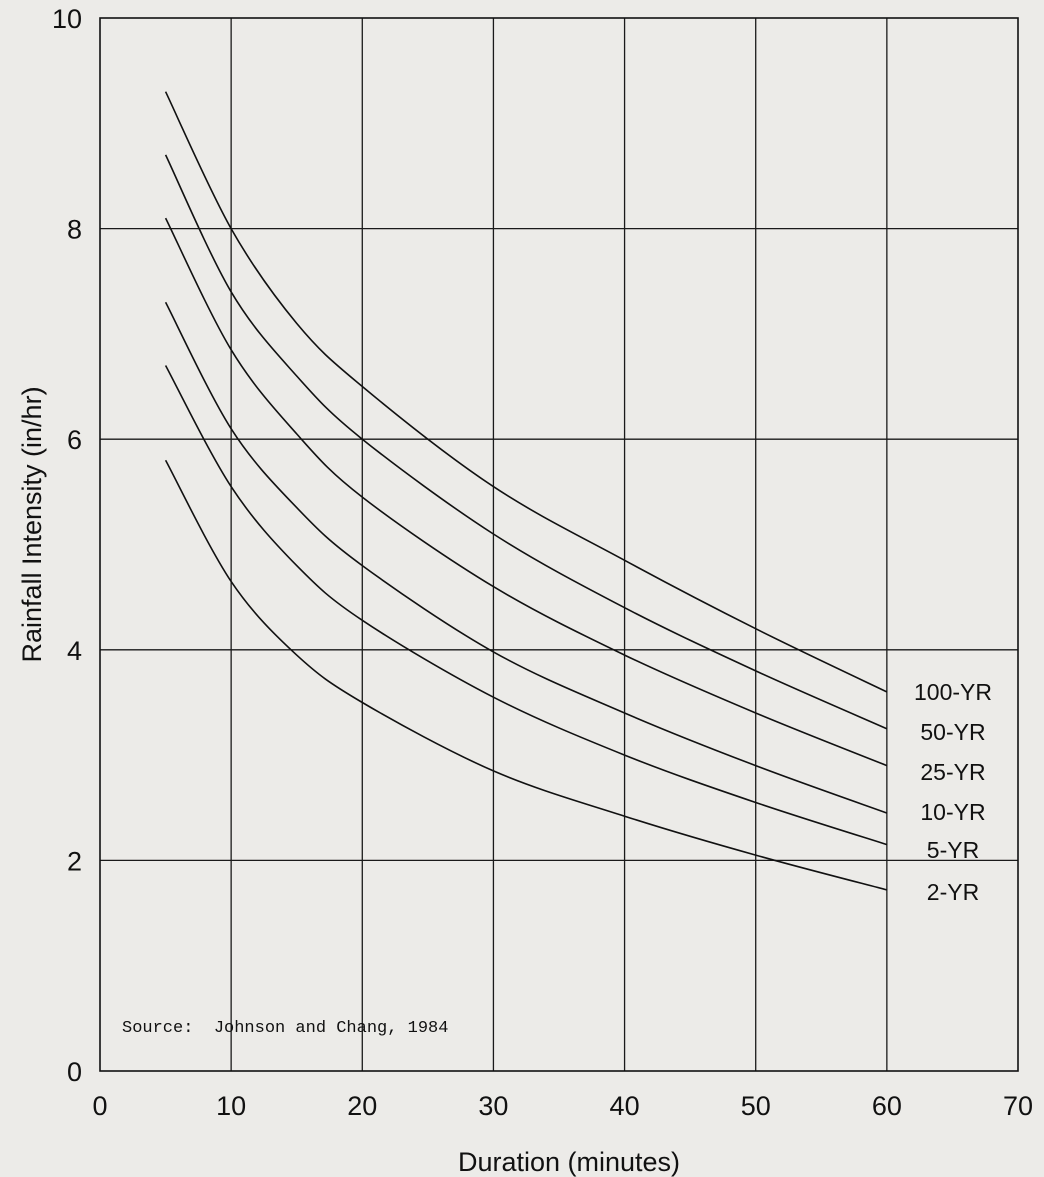 The width and height of the screenshot is (1044, 1177). What do you see at coordinates (952, 732) in the screenshot?
I see `series-label-50-yr: 50-YR` at bounding box center [952, 732].